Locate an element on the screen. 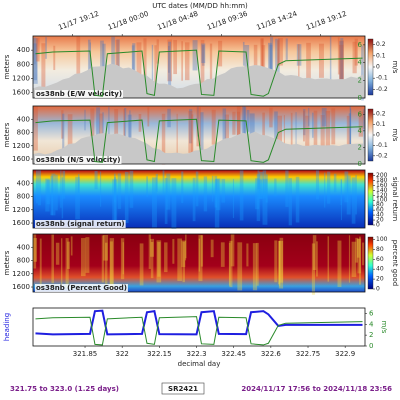  top-tick-label: 11/18 14:24 is located at coordinates (276, 20).